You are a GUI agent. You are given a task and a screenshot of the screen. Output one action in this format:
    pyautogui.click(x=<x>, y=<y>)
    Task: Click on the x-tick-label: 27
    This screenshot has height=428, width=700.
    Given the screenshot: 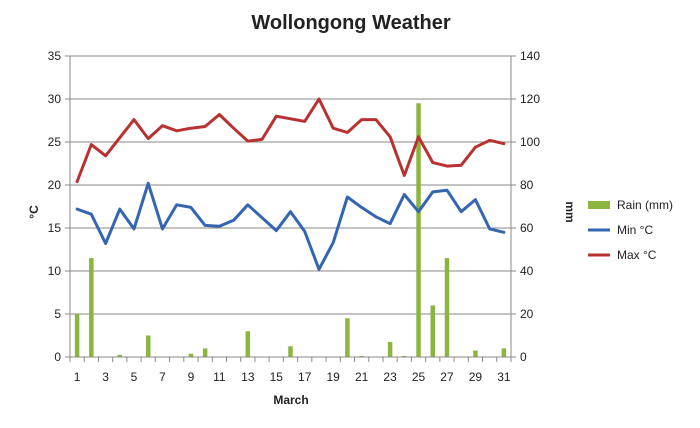 What is the action you would take?
    pyautogui.click(x=447, y=377)
    